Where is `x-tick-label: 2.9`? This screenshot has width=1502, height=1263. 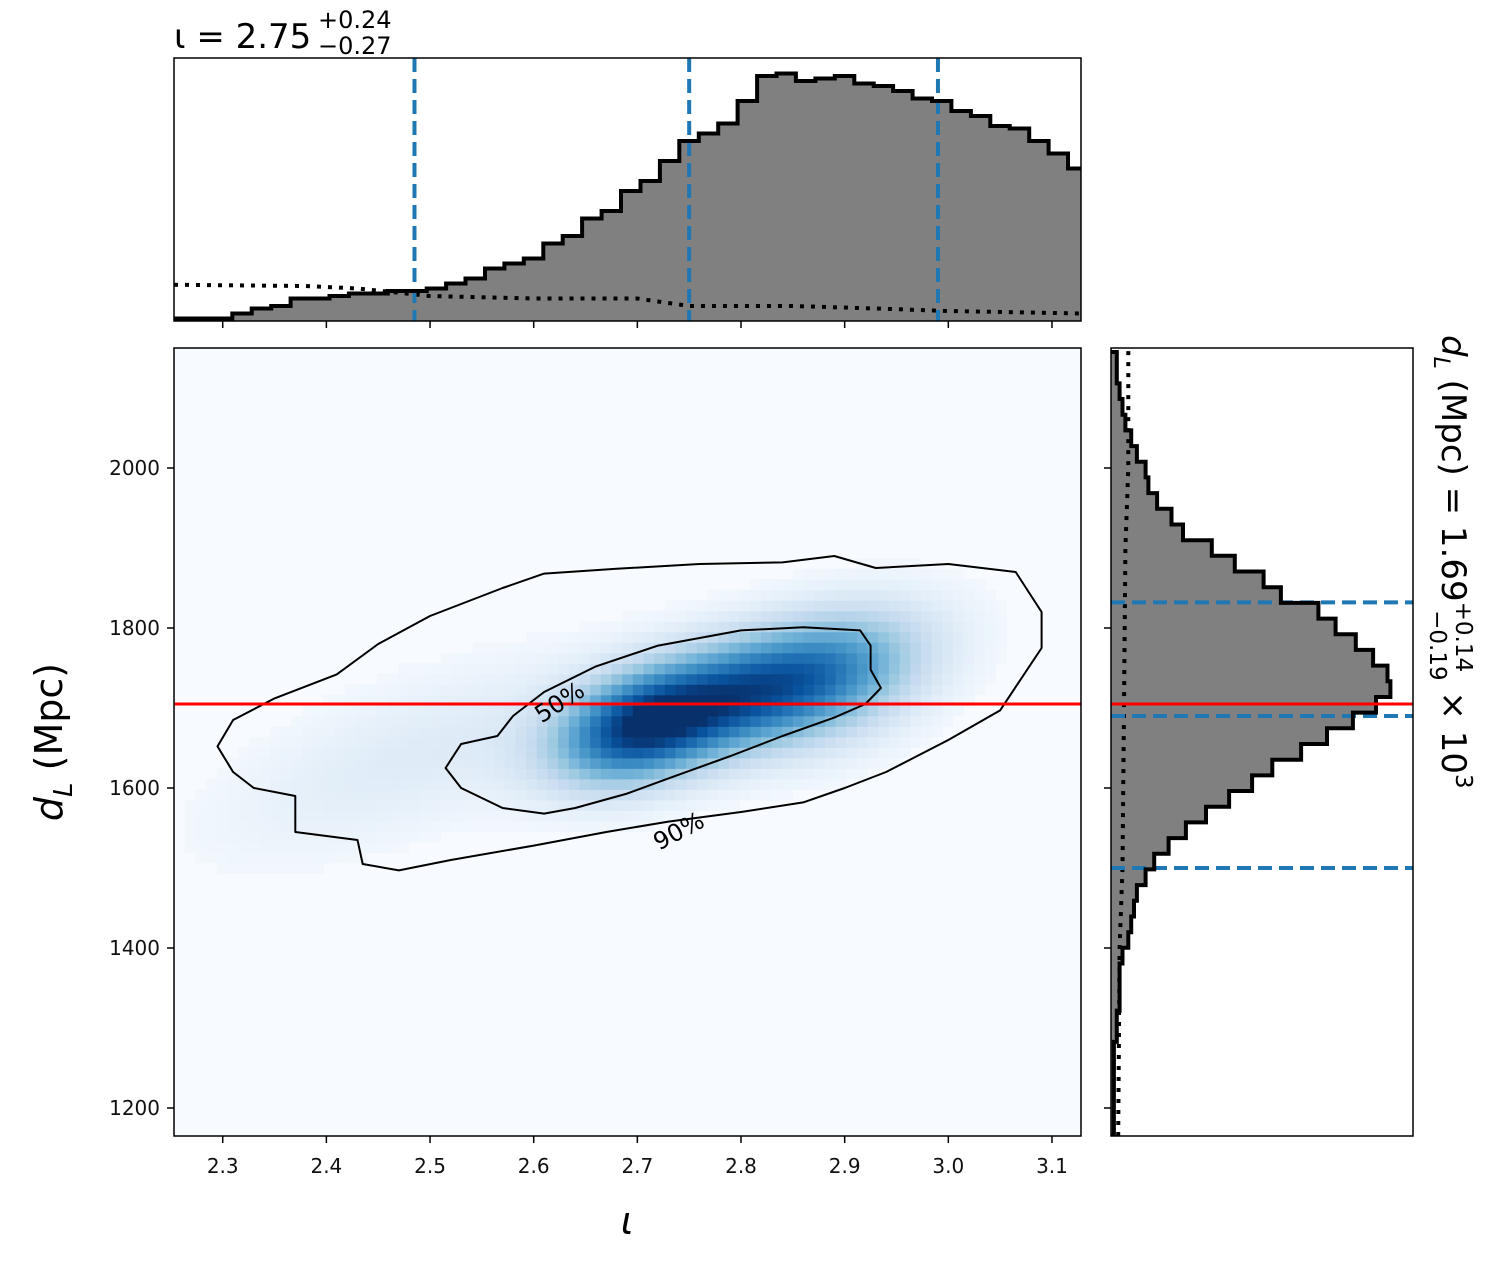
x-tick-label: 2.9 is located at coordinates (845, 1166).